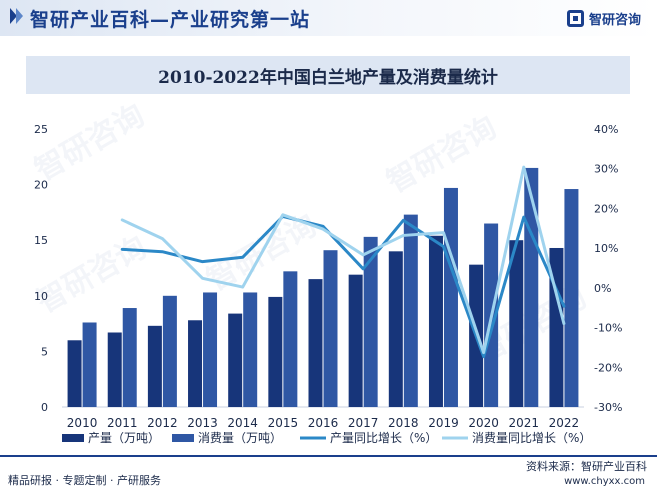 This screenshot has height=495, width=657. What do you see at coordinates (84, 480) in the screenshot?
I see `footer-services: 精品研报 · 专题定制 · 产研服务` at bounding box center [84, 480].